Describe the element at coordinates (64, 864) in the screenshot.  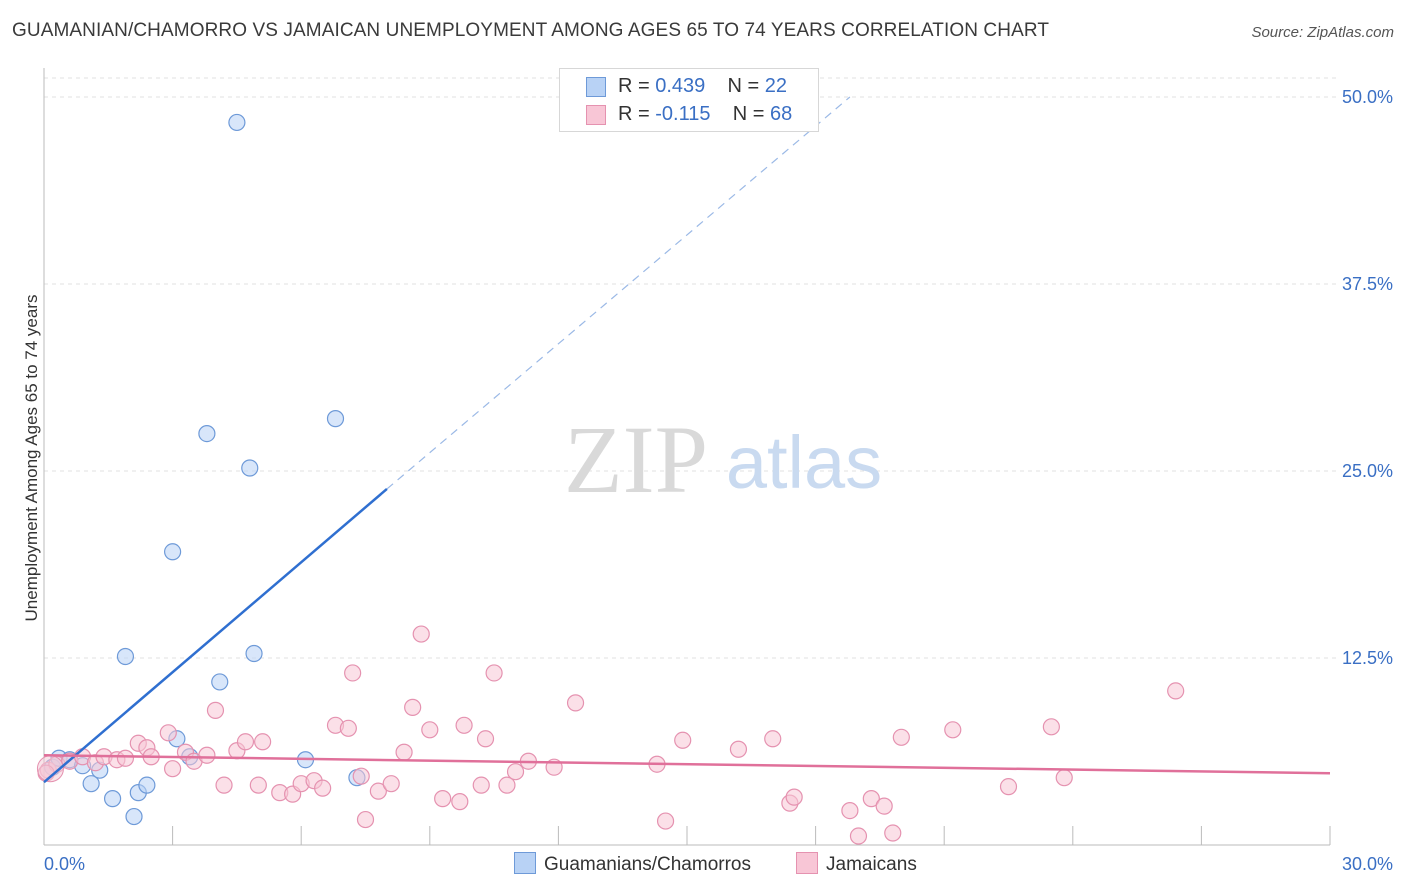
I see `x-tick-label: 0.0%` at that location.